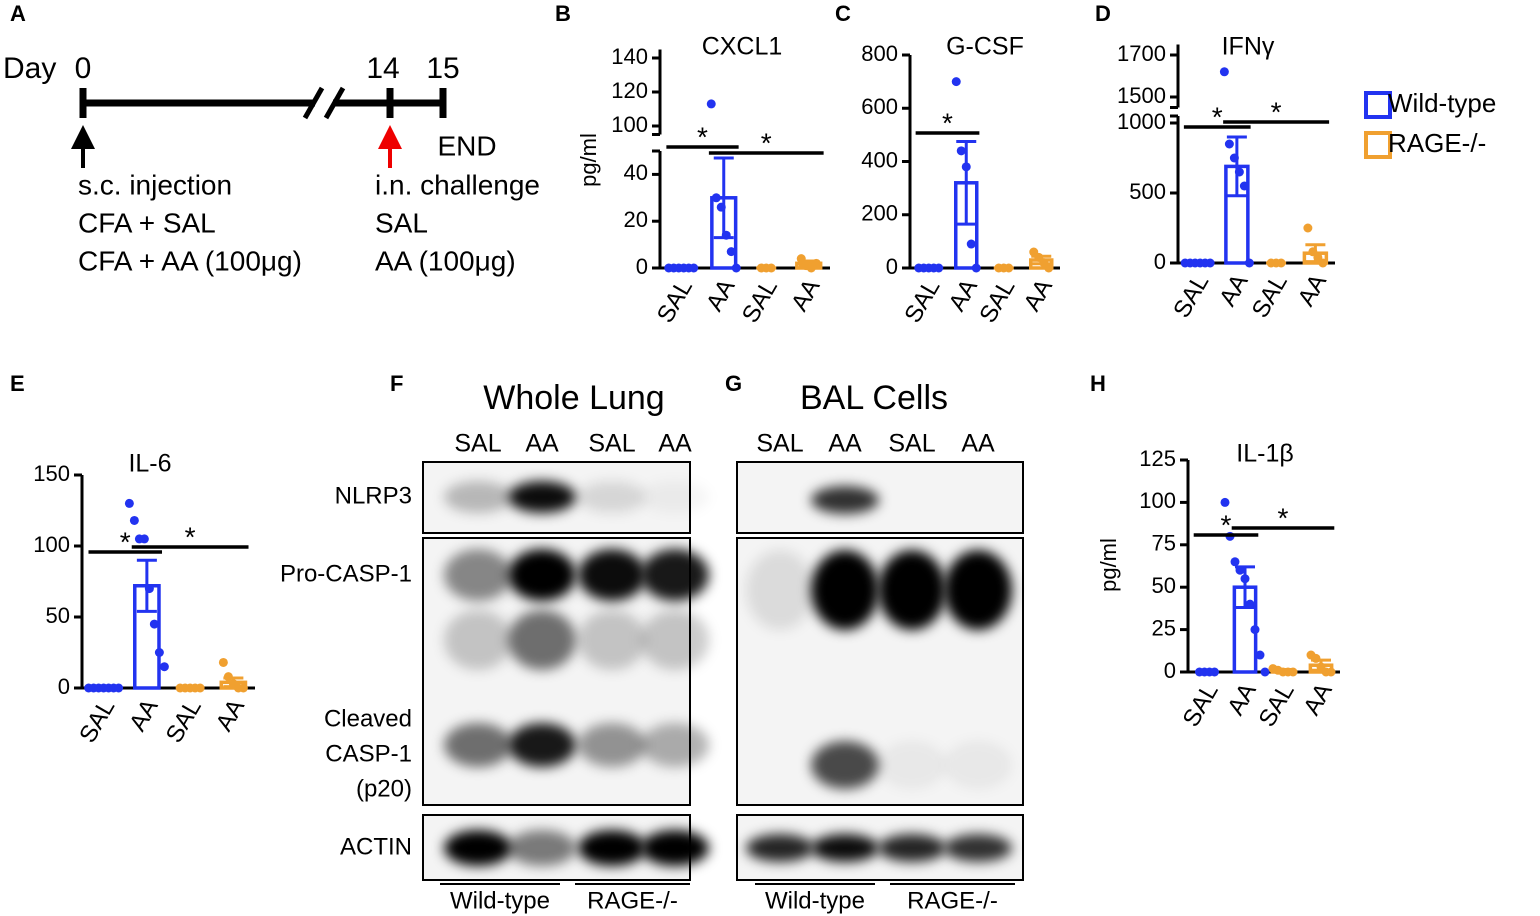 The image size is (1540, 916). What do you see at coordinates (1442, 103) in the screenshot?
I see `legend-label: Wild-type` at bounding box center [1442, 103].